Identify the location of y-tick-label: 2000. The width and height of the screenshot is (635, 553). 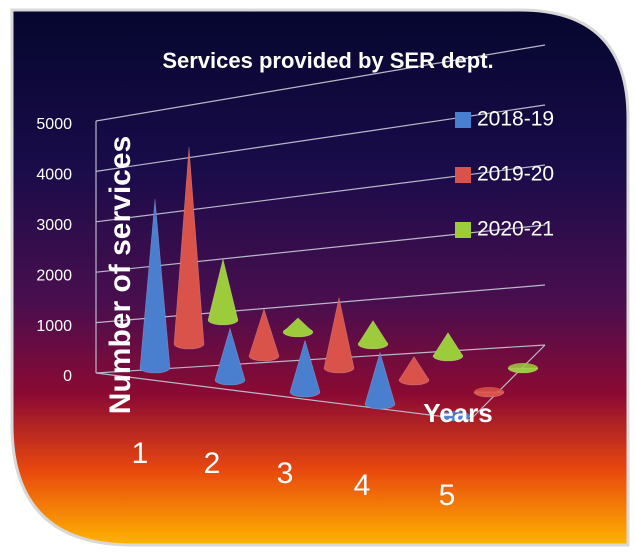
(54, 275).